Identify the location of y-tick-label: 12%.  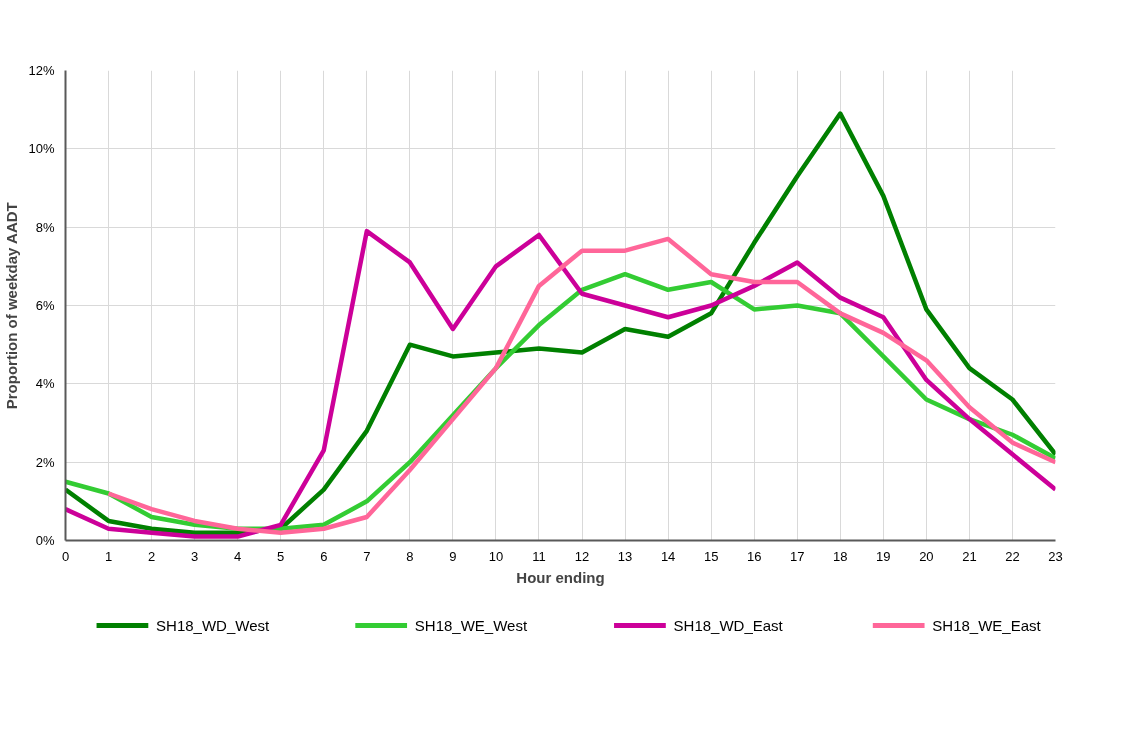
(41, 70).